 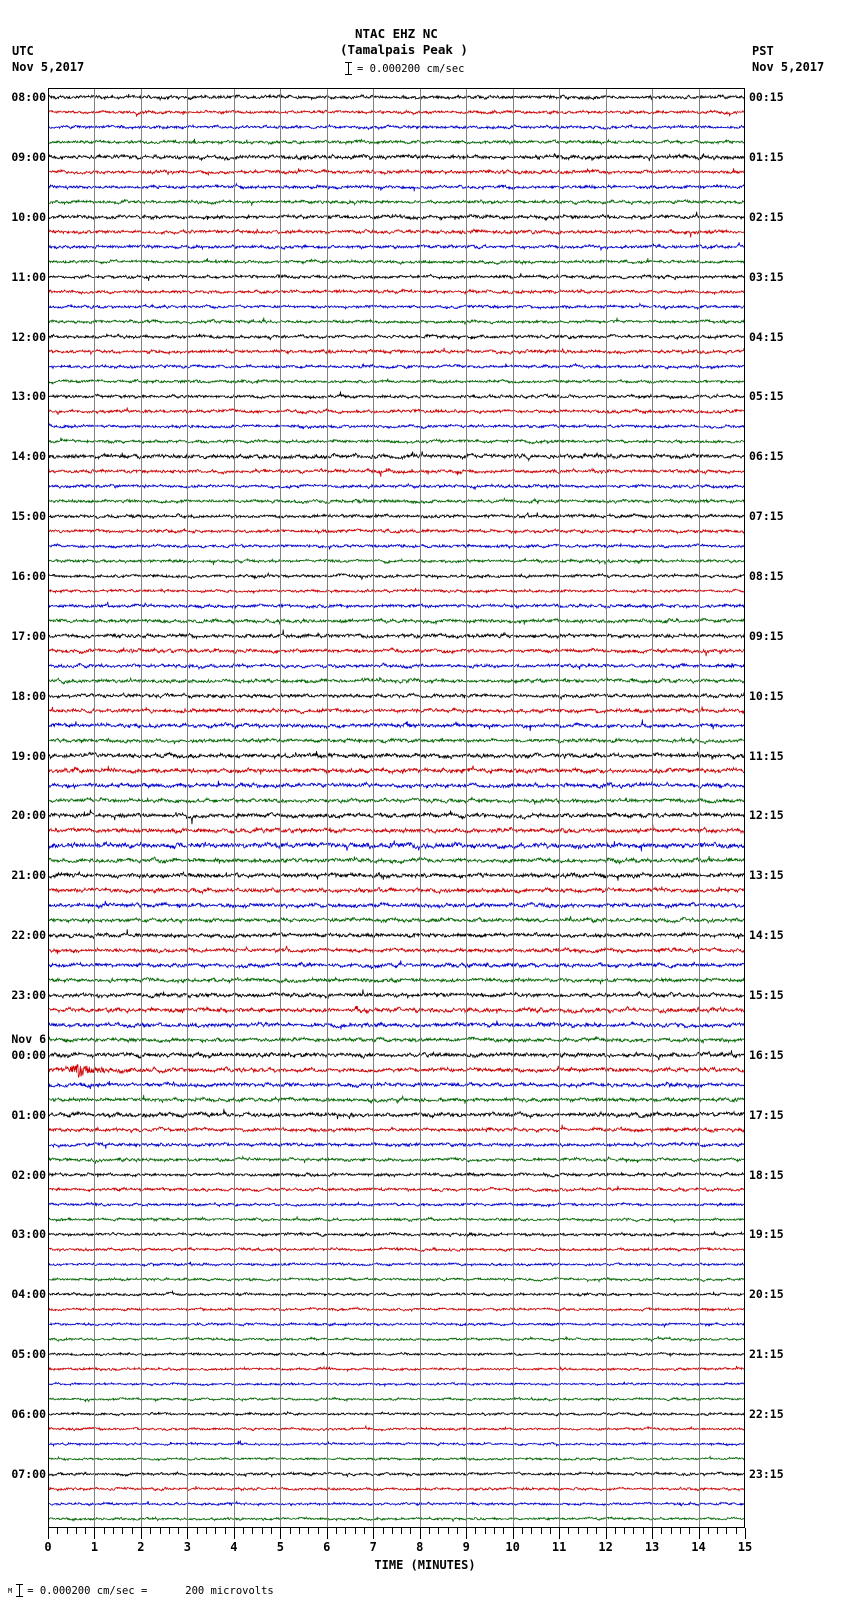 I want to click on pst-date: Nov 5,2017, so click(x=788, y=67).